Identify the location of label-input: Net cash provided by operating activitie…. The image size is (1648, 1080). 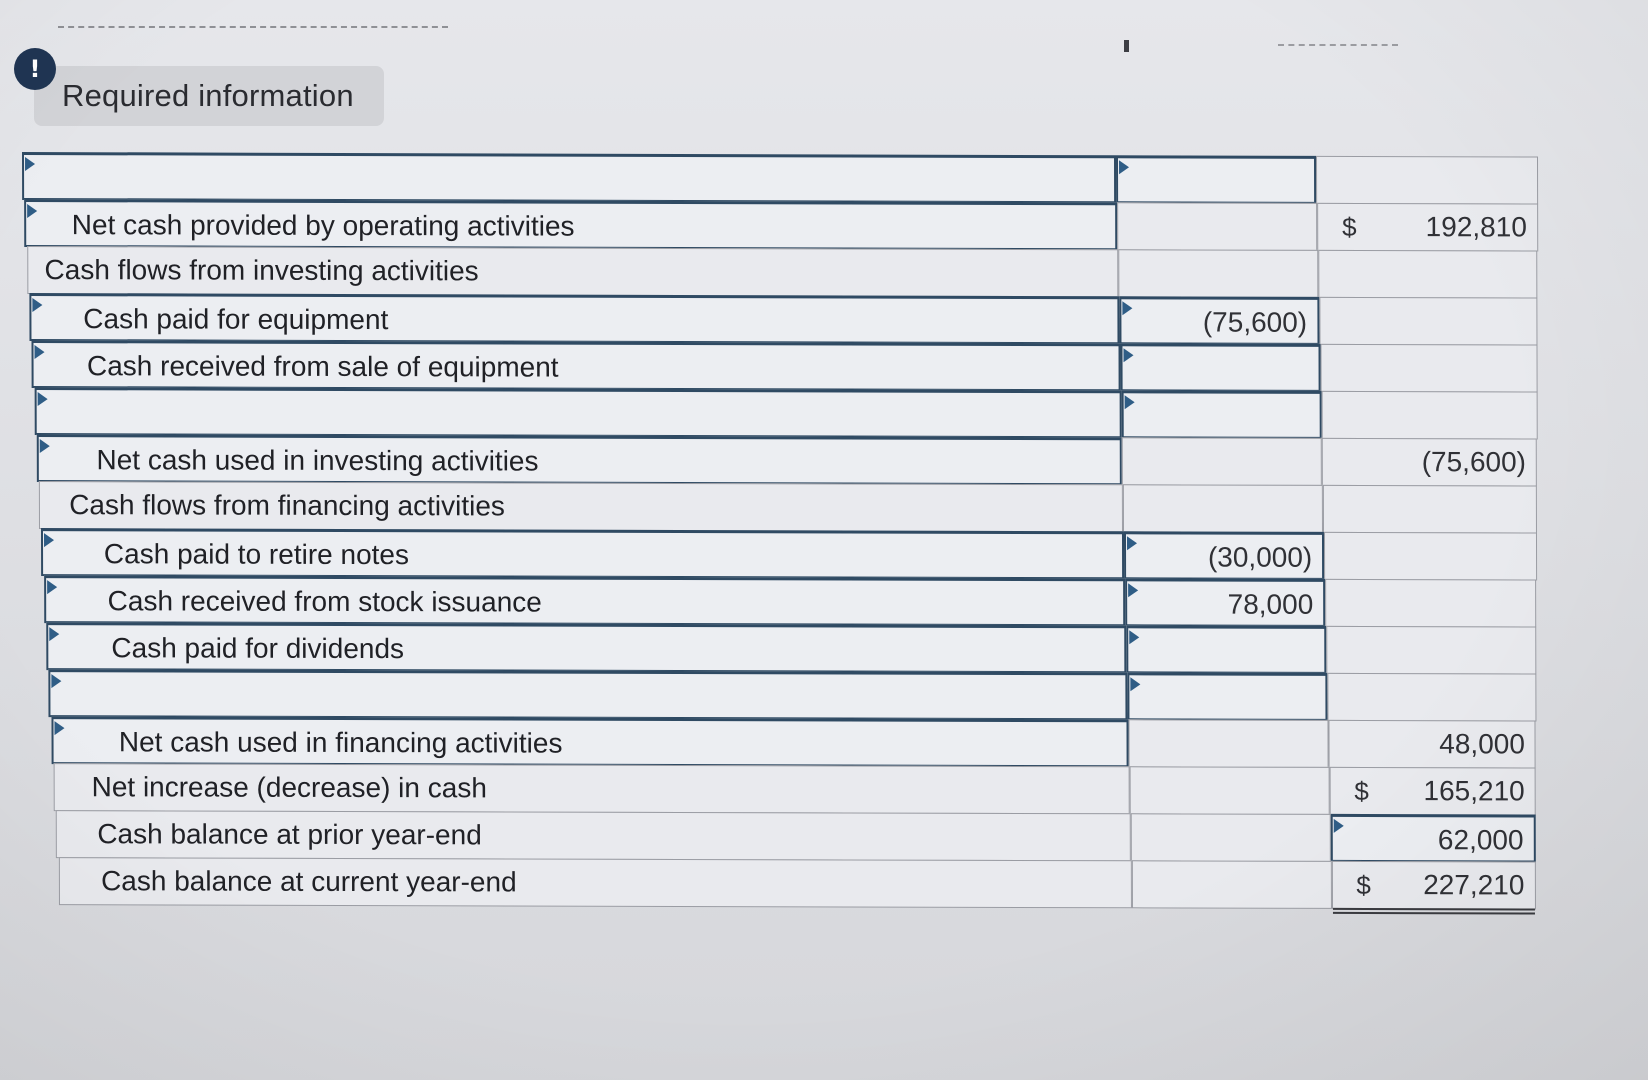
(571, 225).